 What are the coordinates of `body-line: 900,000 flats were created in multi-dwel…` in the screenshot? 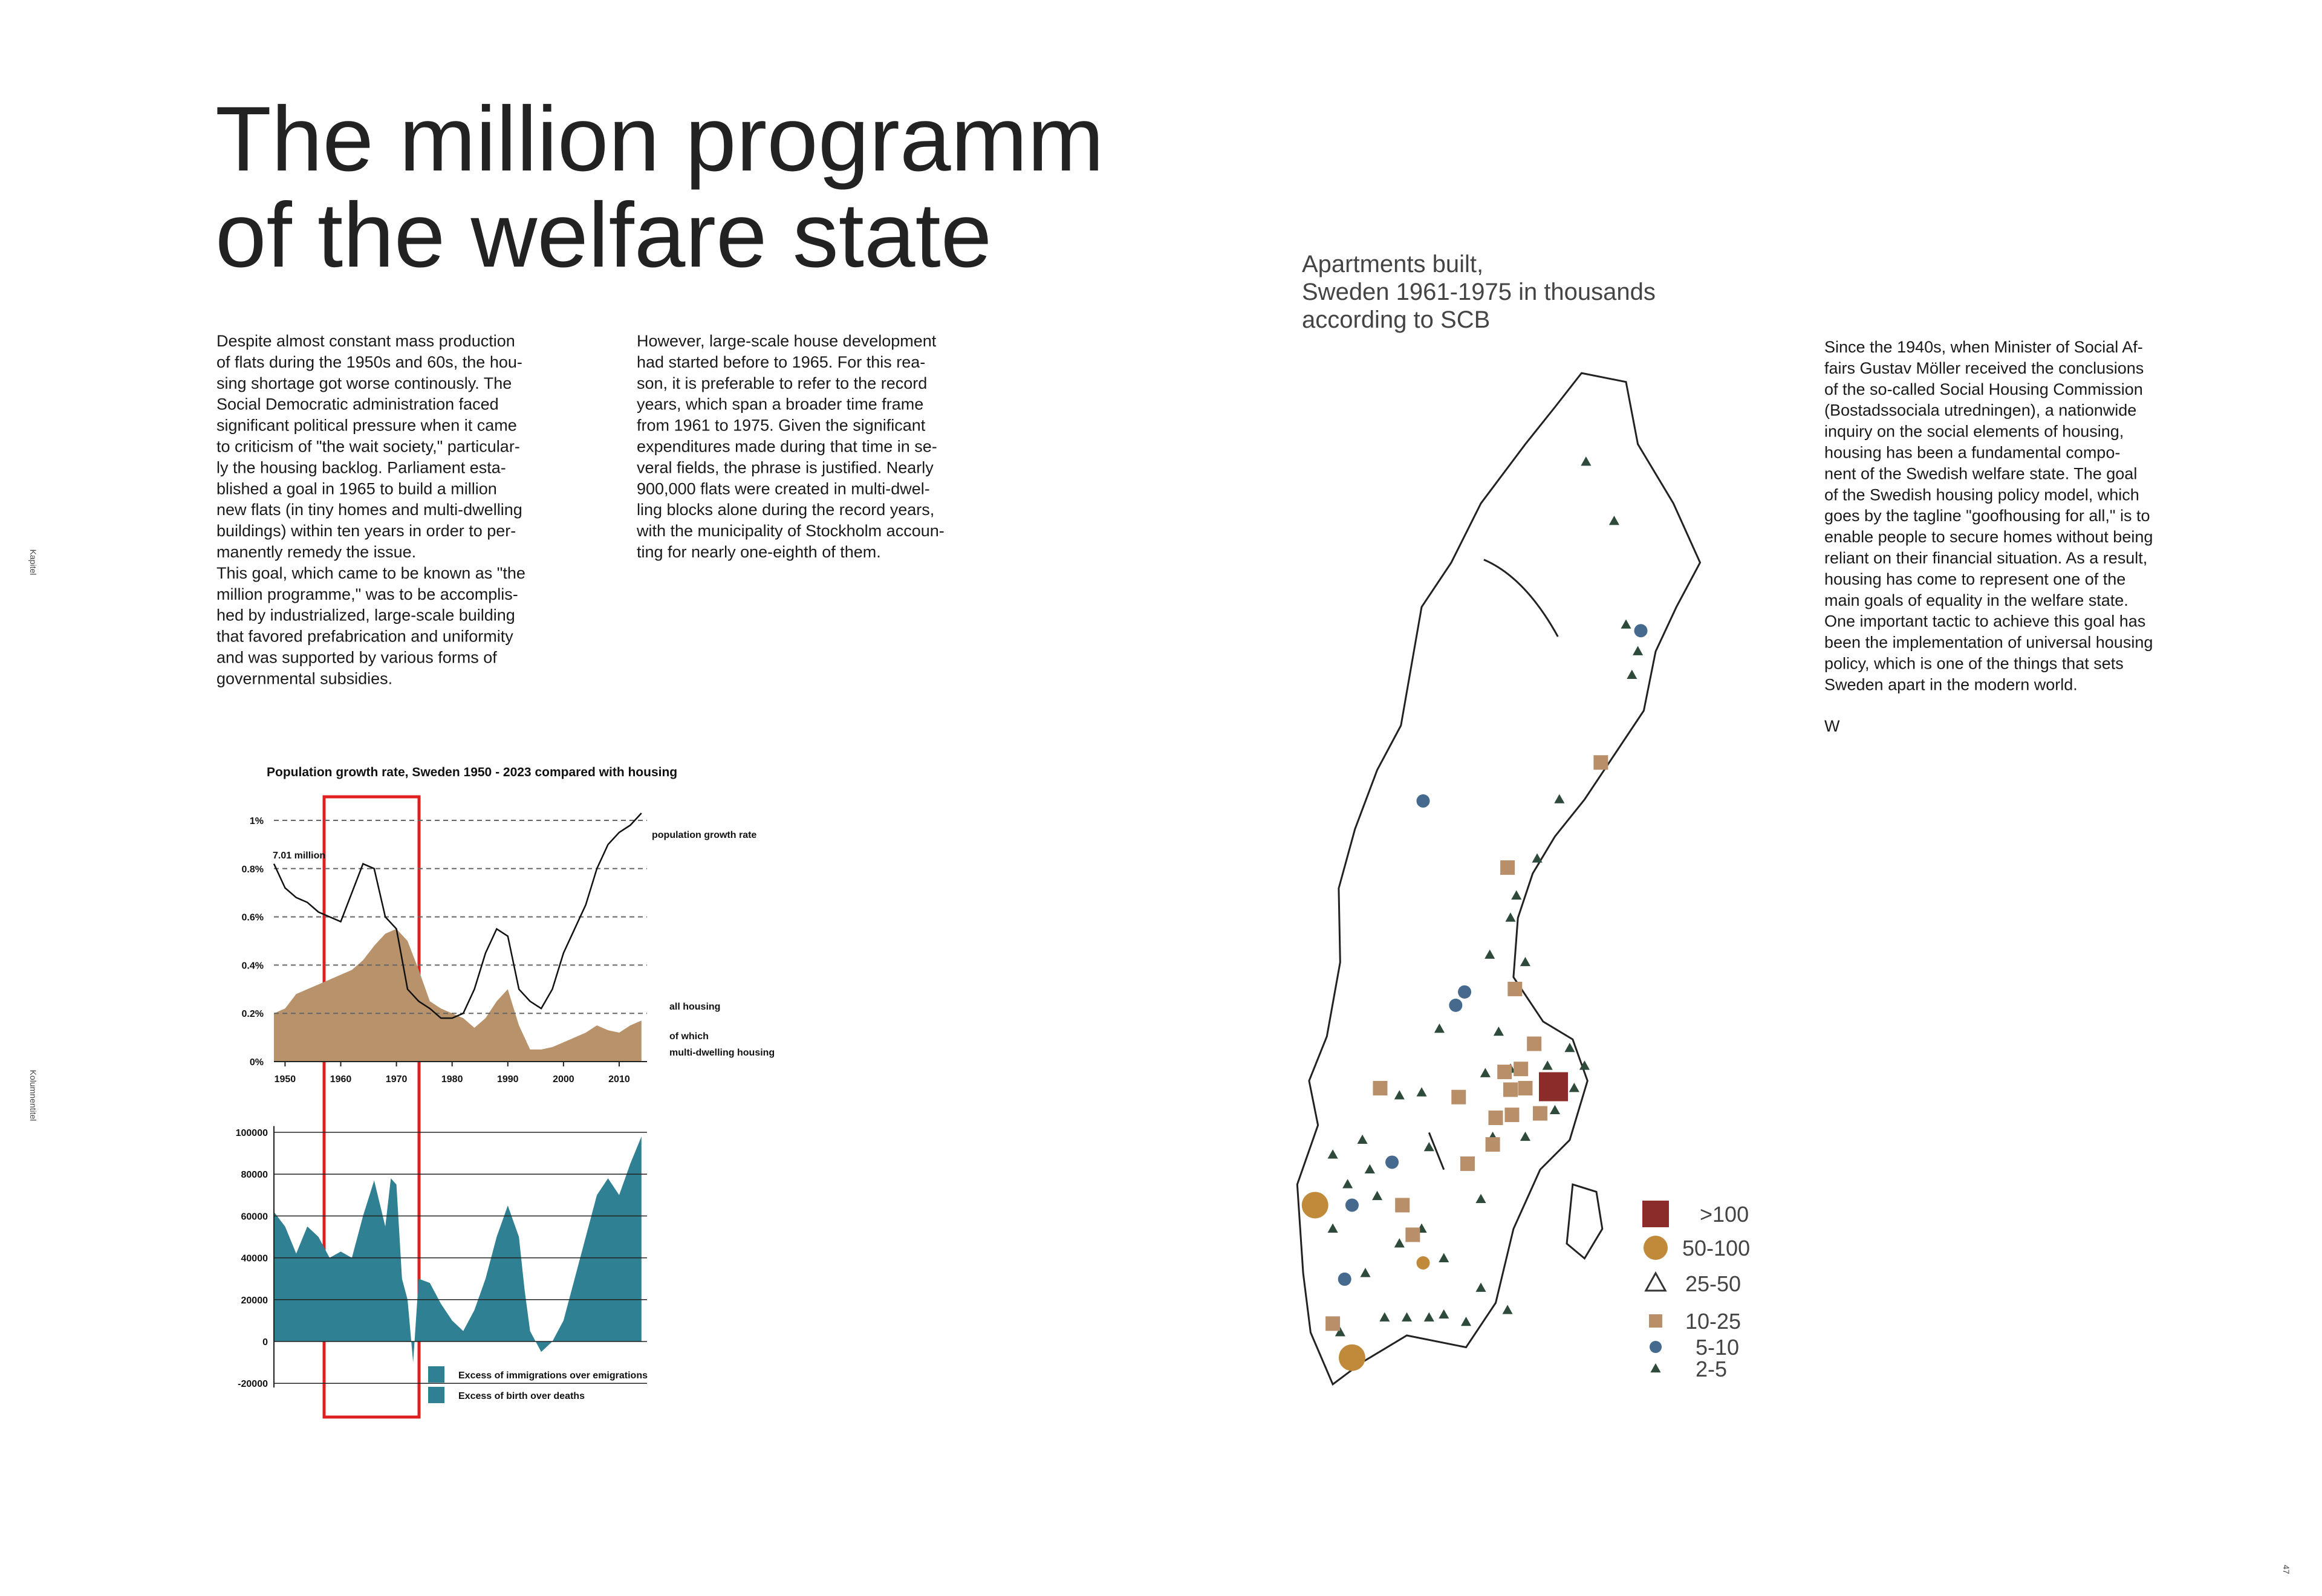 It's located at (783, 488).